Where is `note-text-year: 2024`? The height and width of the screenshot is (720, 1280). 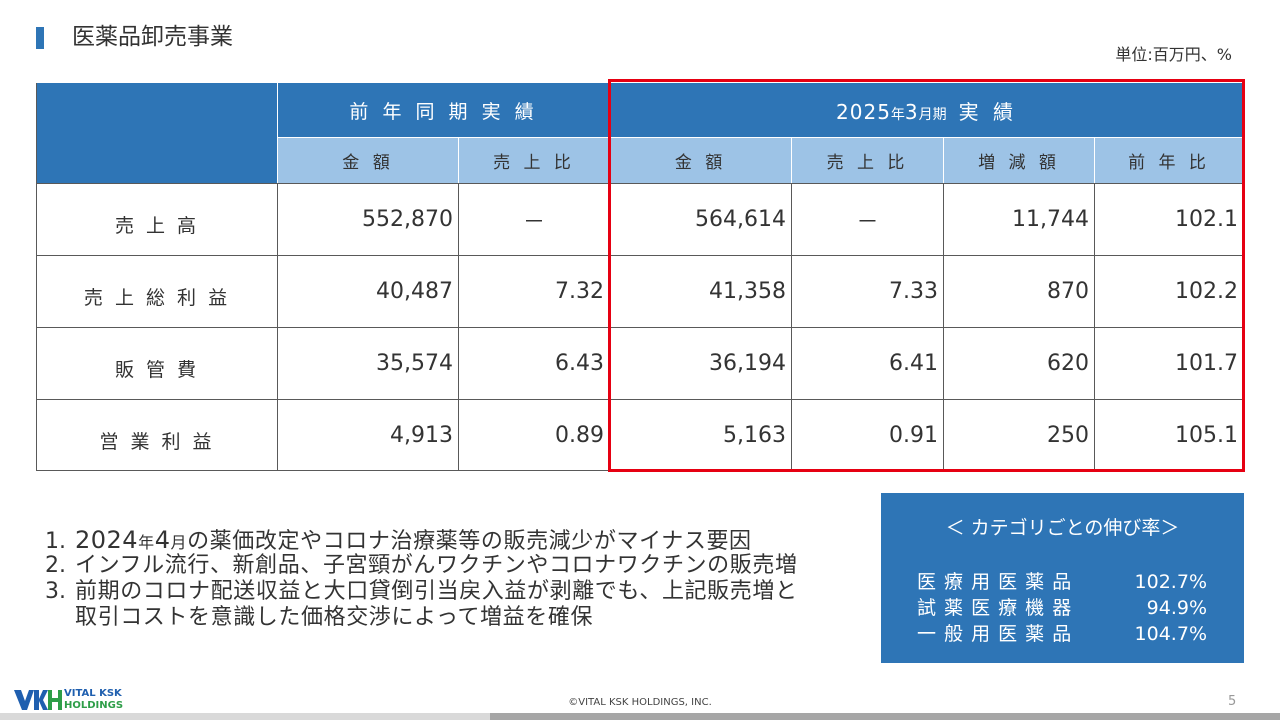
note-text-year: 2024 is located at coordinates (107, 540).